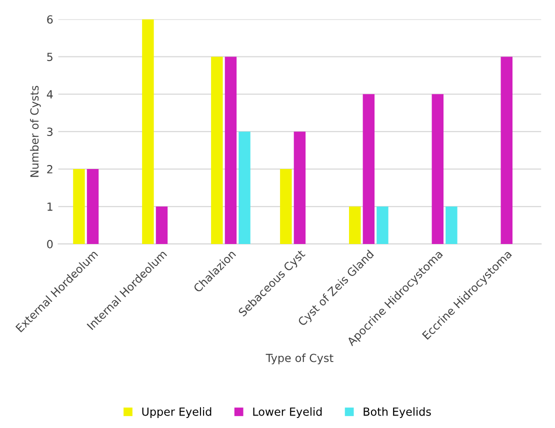  Describe the element at coordinates (50, 244) in the screenshot. I see `y-tick-label: 0` at that location.